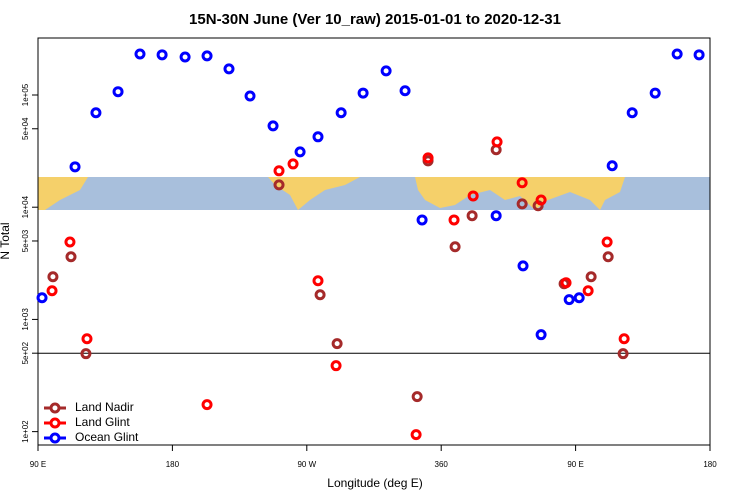 The height and width of the screenshot is (500, 750). Describe the element at coordinates (442, 464) in the screenshot. I see `x-tick-label: 360` at that location.